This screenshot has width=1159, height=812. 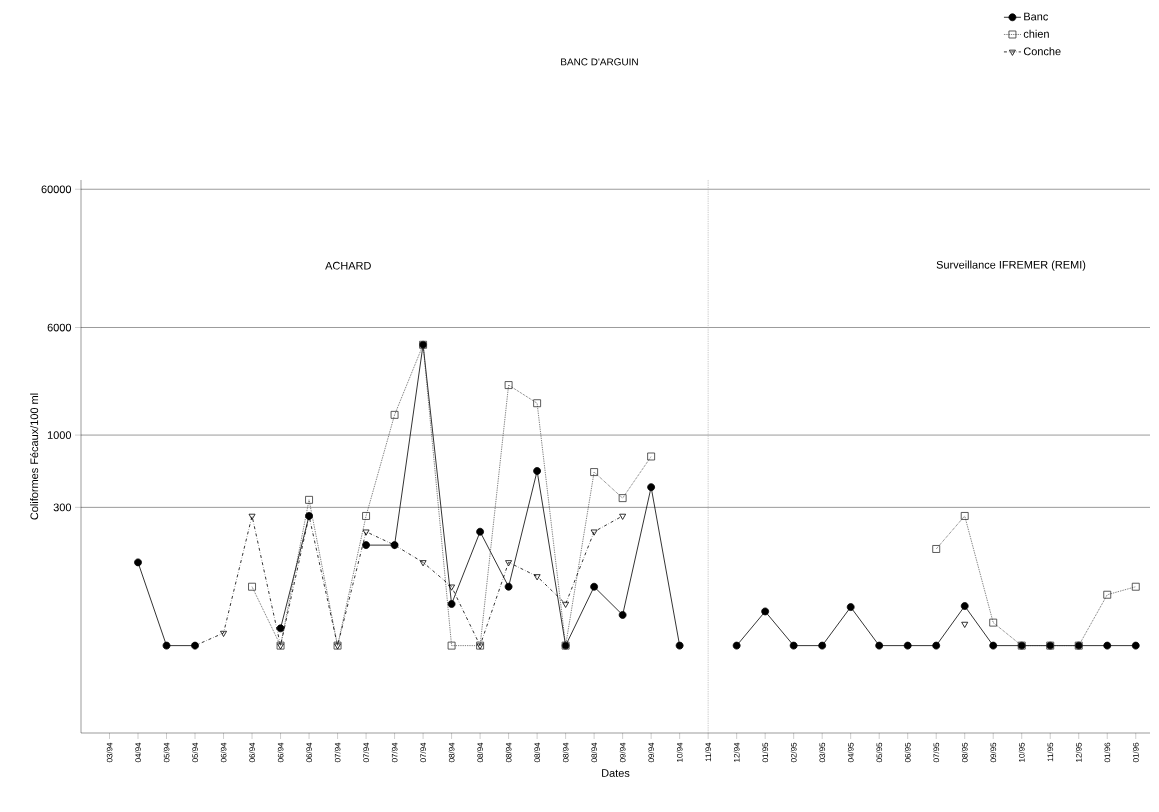 I want to click on x-axis-title: Dates, so click(x=616, y=773).